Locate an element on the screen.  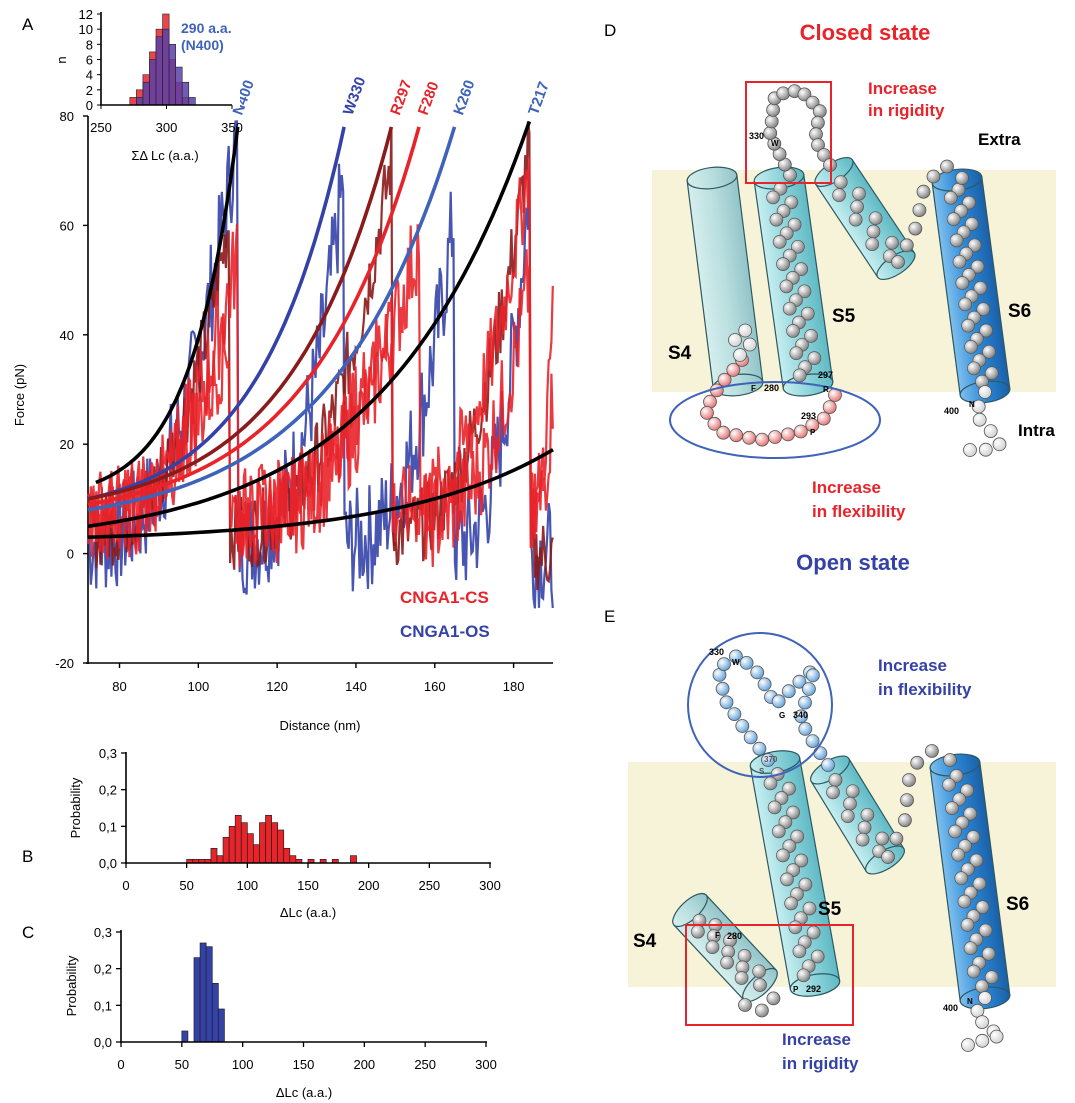
res-370-e: 370 is located at coordinates (771, 759).